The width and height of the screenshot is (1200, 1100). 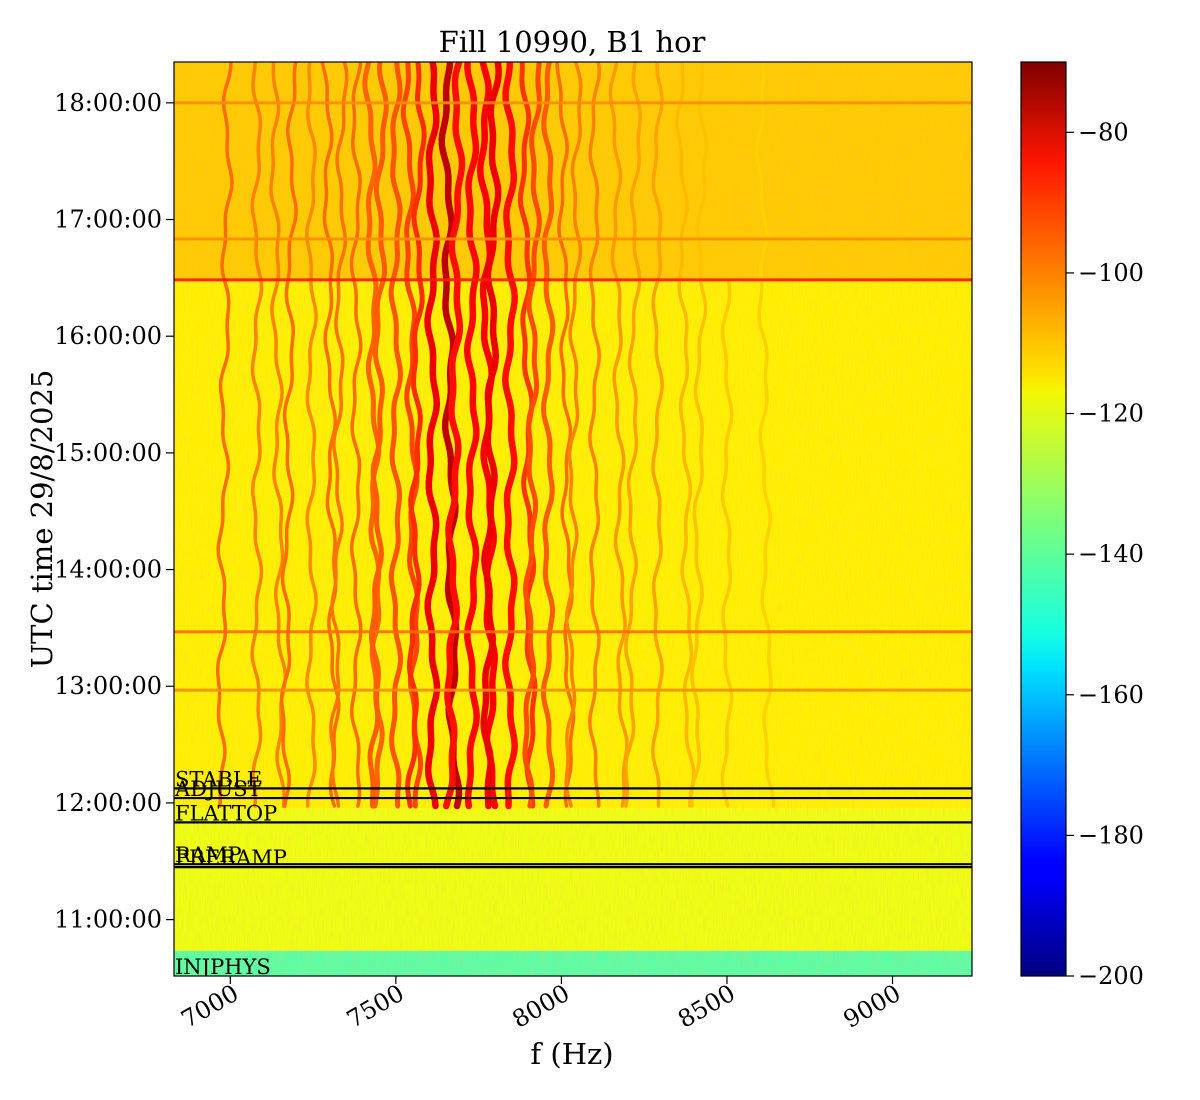 I want to click on annotation-label-stable: STABLE, so click(x=218, y=779).